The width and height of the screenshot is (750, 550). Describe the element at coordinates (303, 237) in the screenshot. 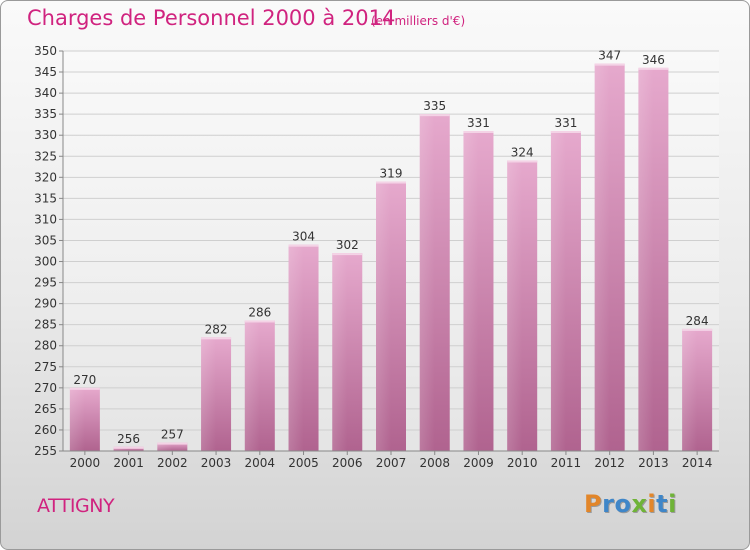

I see `data-label: 304` at that location.